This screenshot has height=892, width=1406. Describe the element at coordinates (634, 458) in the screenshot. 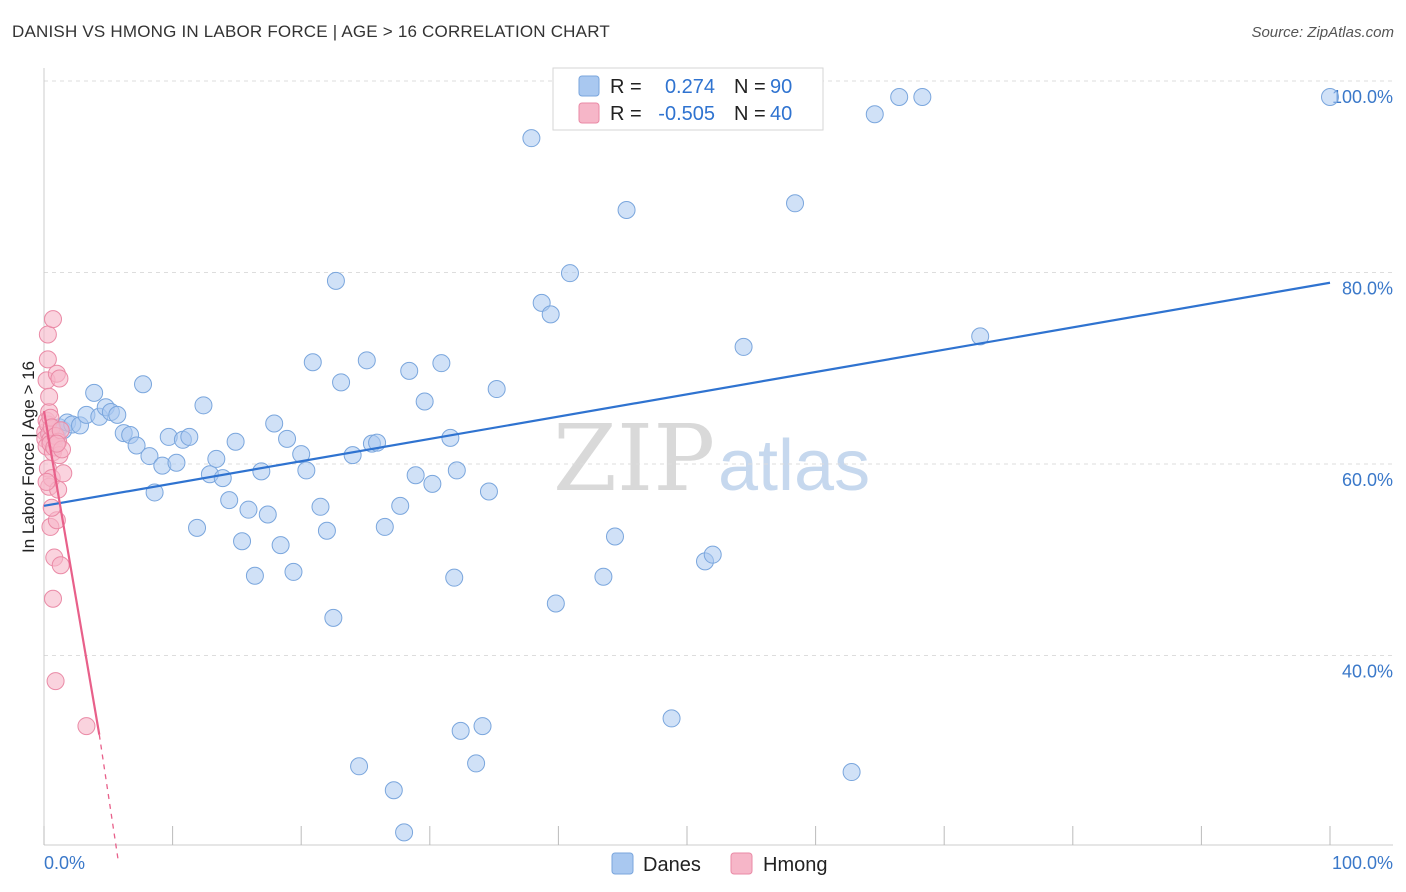

I see `watermark-zip: ZIP` at that location.